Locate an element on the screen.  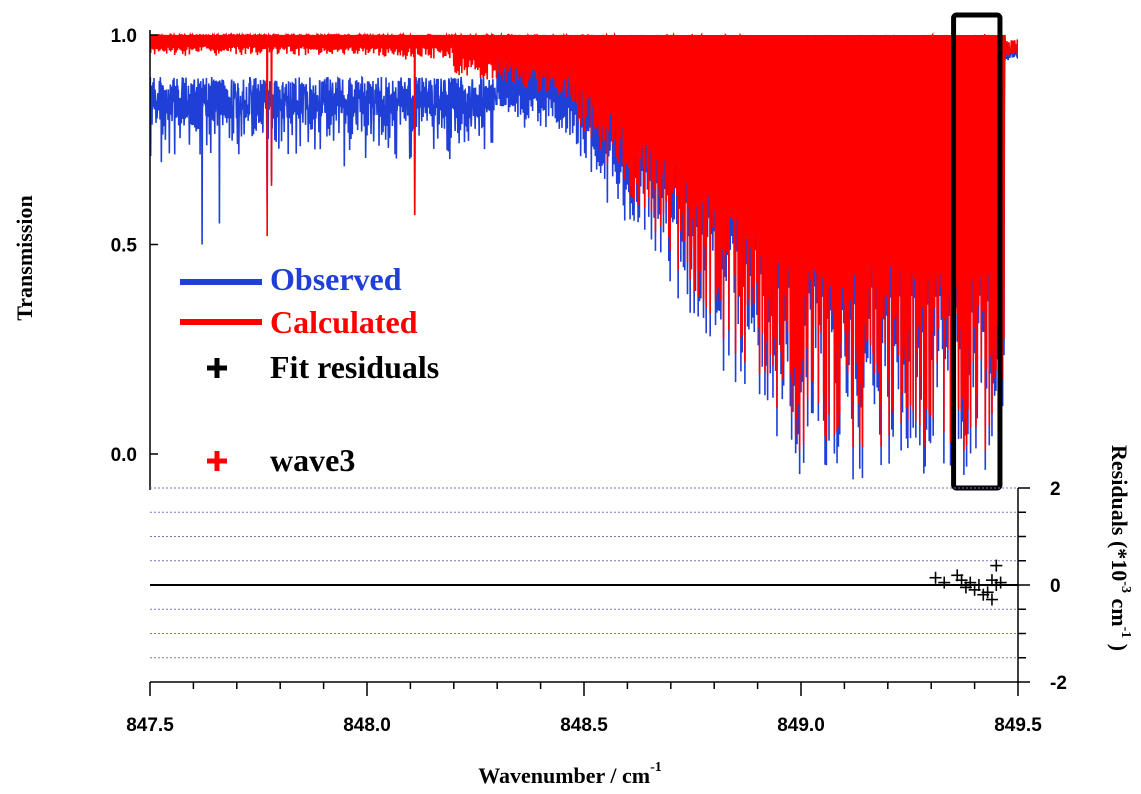
residual-tick-label: 0 is located at coordinates (1055, 586).